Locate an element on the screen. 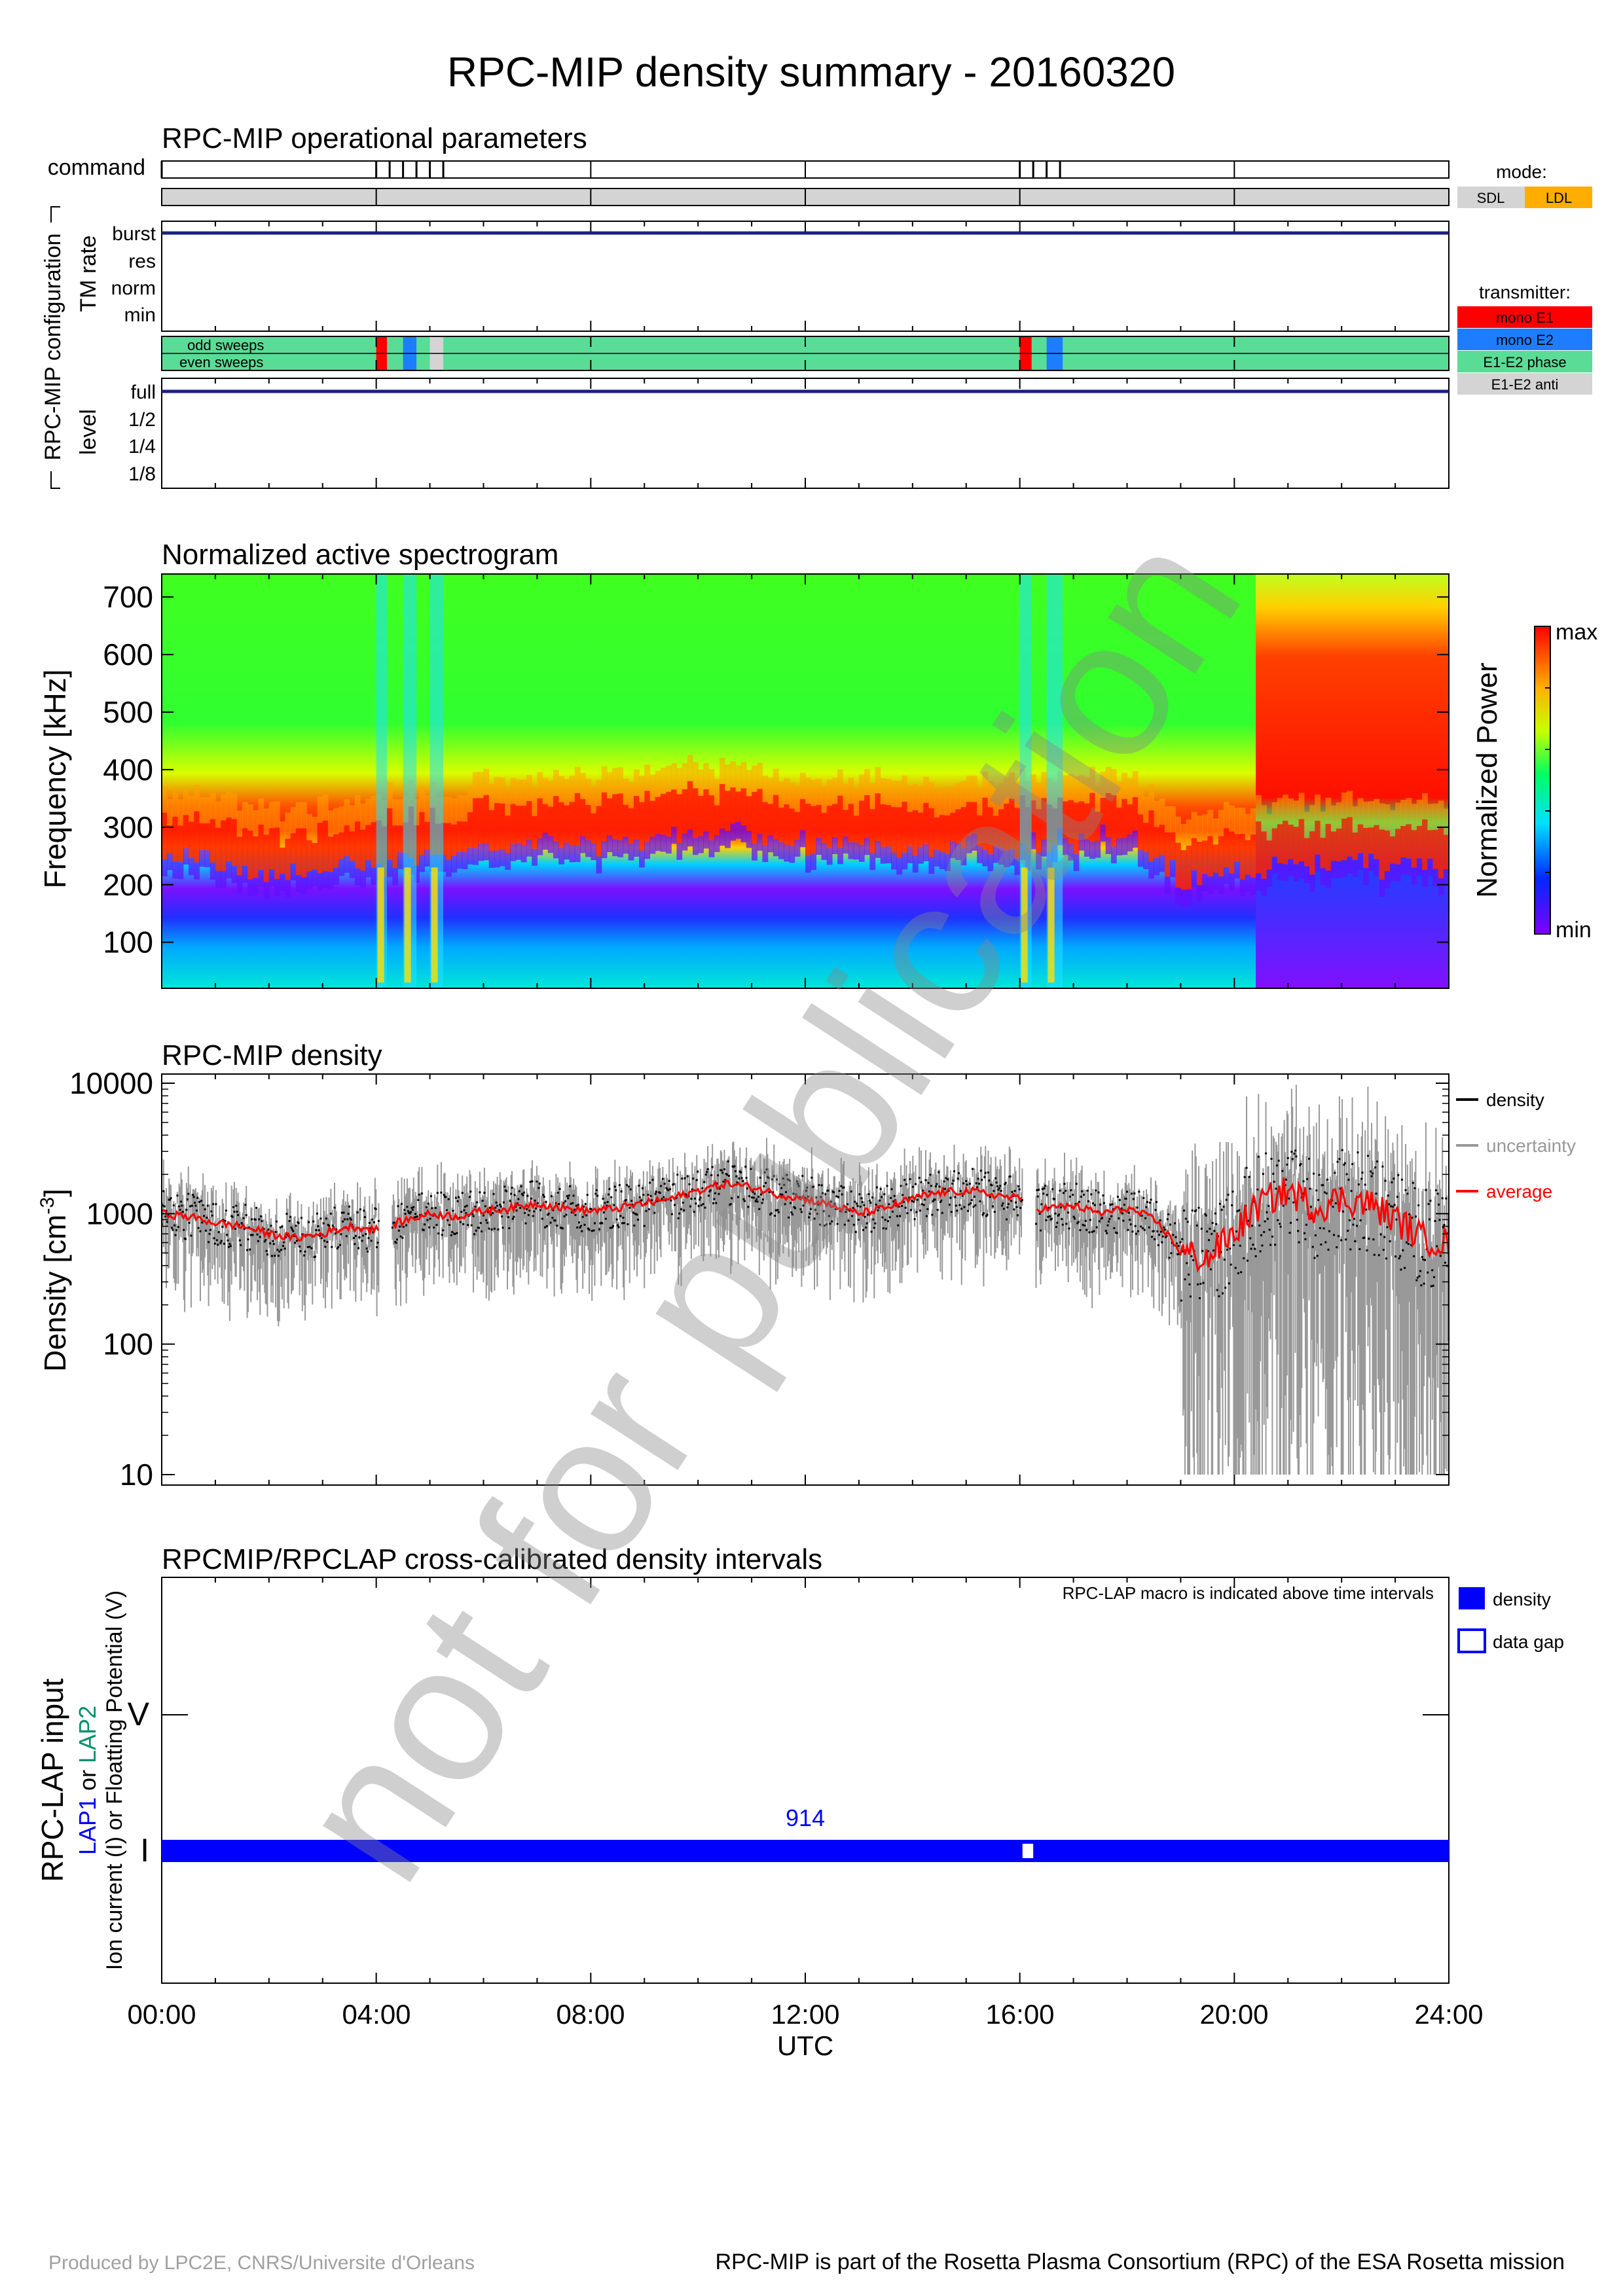 The image size is (1623, 2296). x-tick-label: 24:00 is located at coordinates (1448, 2014).